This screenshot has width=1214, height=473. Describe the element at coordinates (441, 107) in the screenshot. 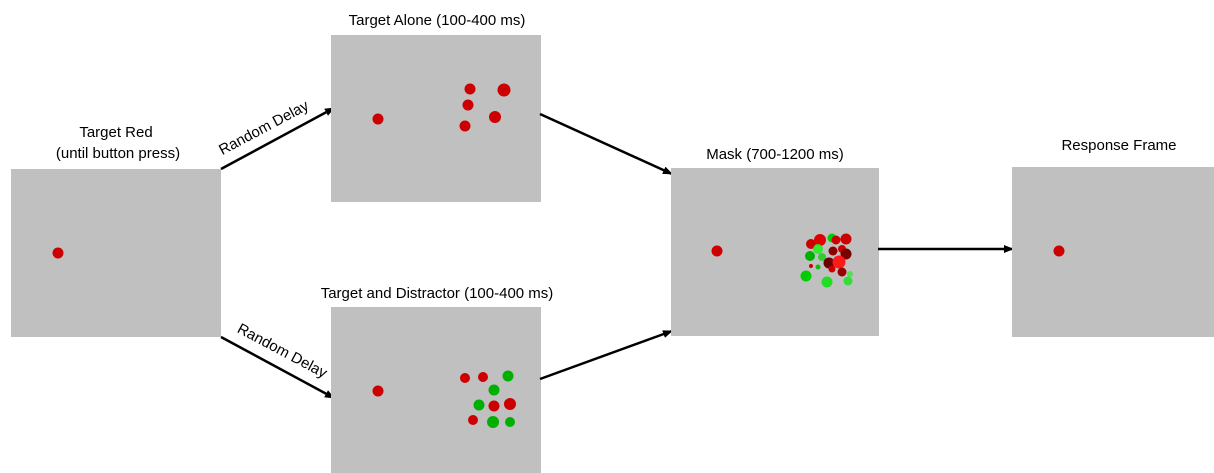

I see `target-alone-dots` at that location.